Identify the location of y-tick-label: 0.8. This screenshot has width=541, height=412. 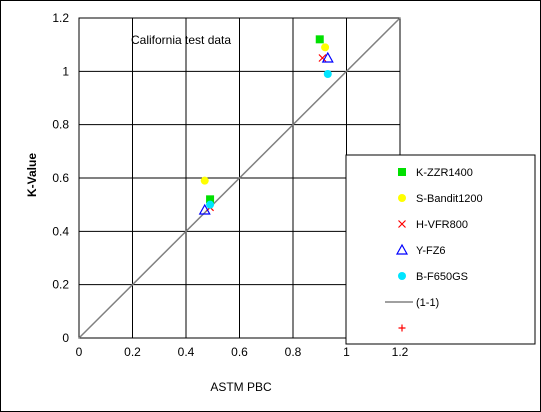
(60, 125).